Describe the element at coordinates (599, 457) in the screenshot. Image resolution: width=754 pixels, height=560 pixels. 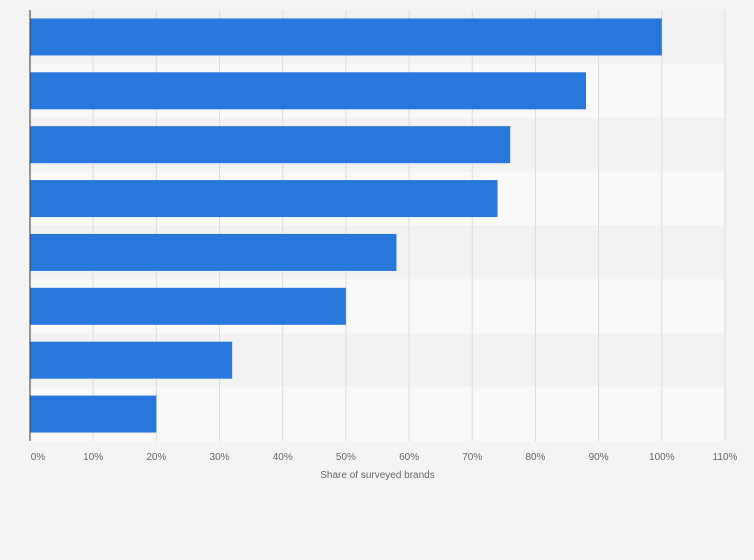
I see `x-tick-label: 90%` at that location.